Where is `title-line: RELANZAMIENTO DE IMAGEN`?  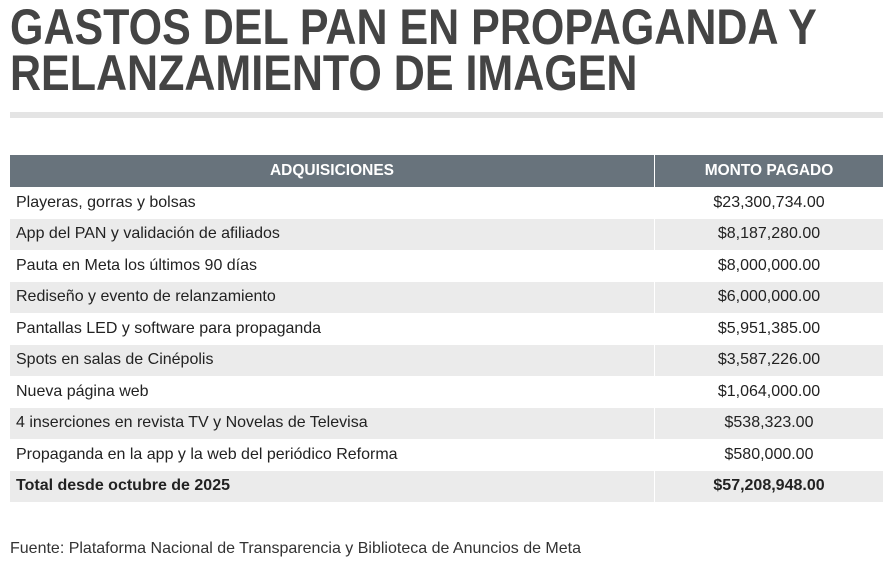 title-line: RELANZAMIENTO DE IMAGEN is located at coordinates (324, 73).